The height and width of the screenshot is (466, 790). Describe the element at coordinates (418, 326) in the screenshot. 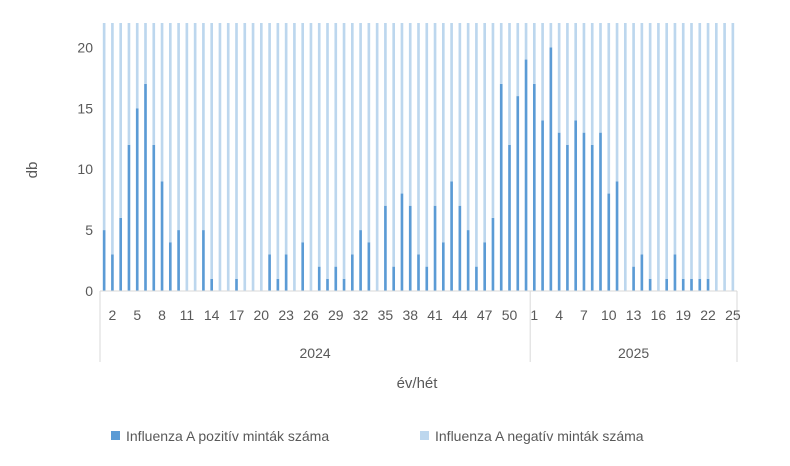

I see `axes-layer` at that location.